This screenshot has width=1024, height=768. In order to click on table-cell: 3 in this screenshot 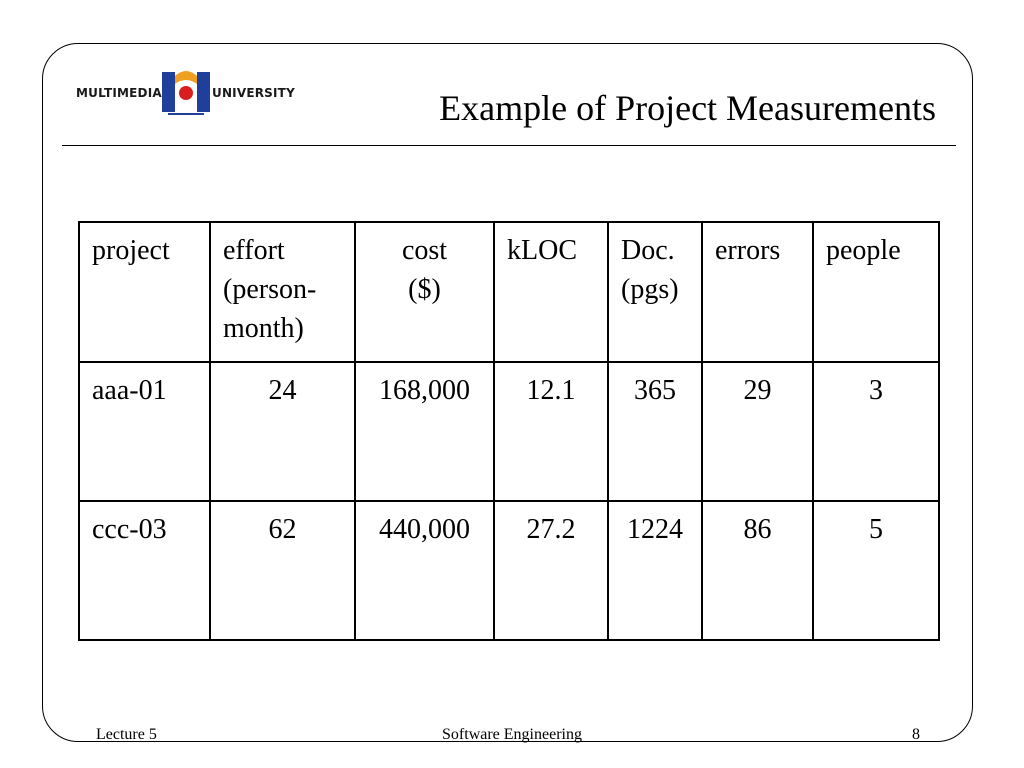, I will do `click(876, 431)`.